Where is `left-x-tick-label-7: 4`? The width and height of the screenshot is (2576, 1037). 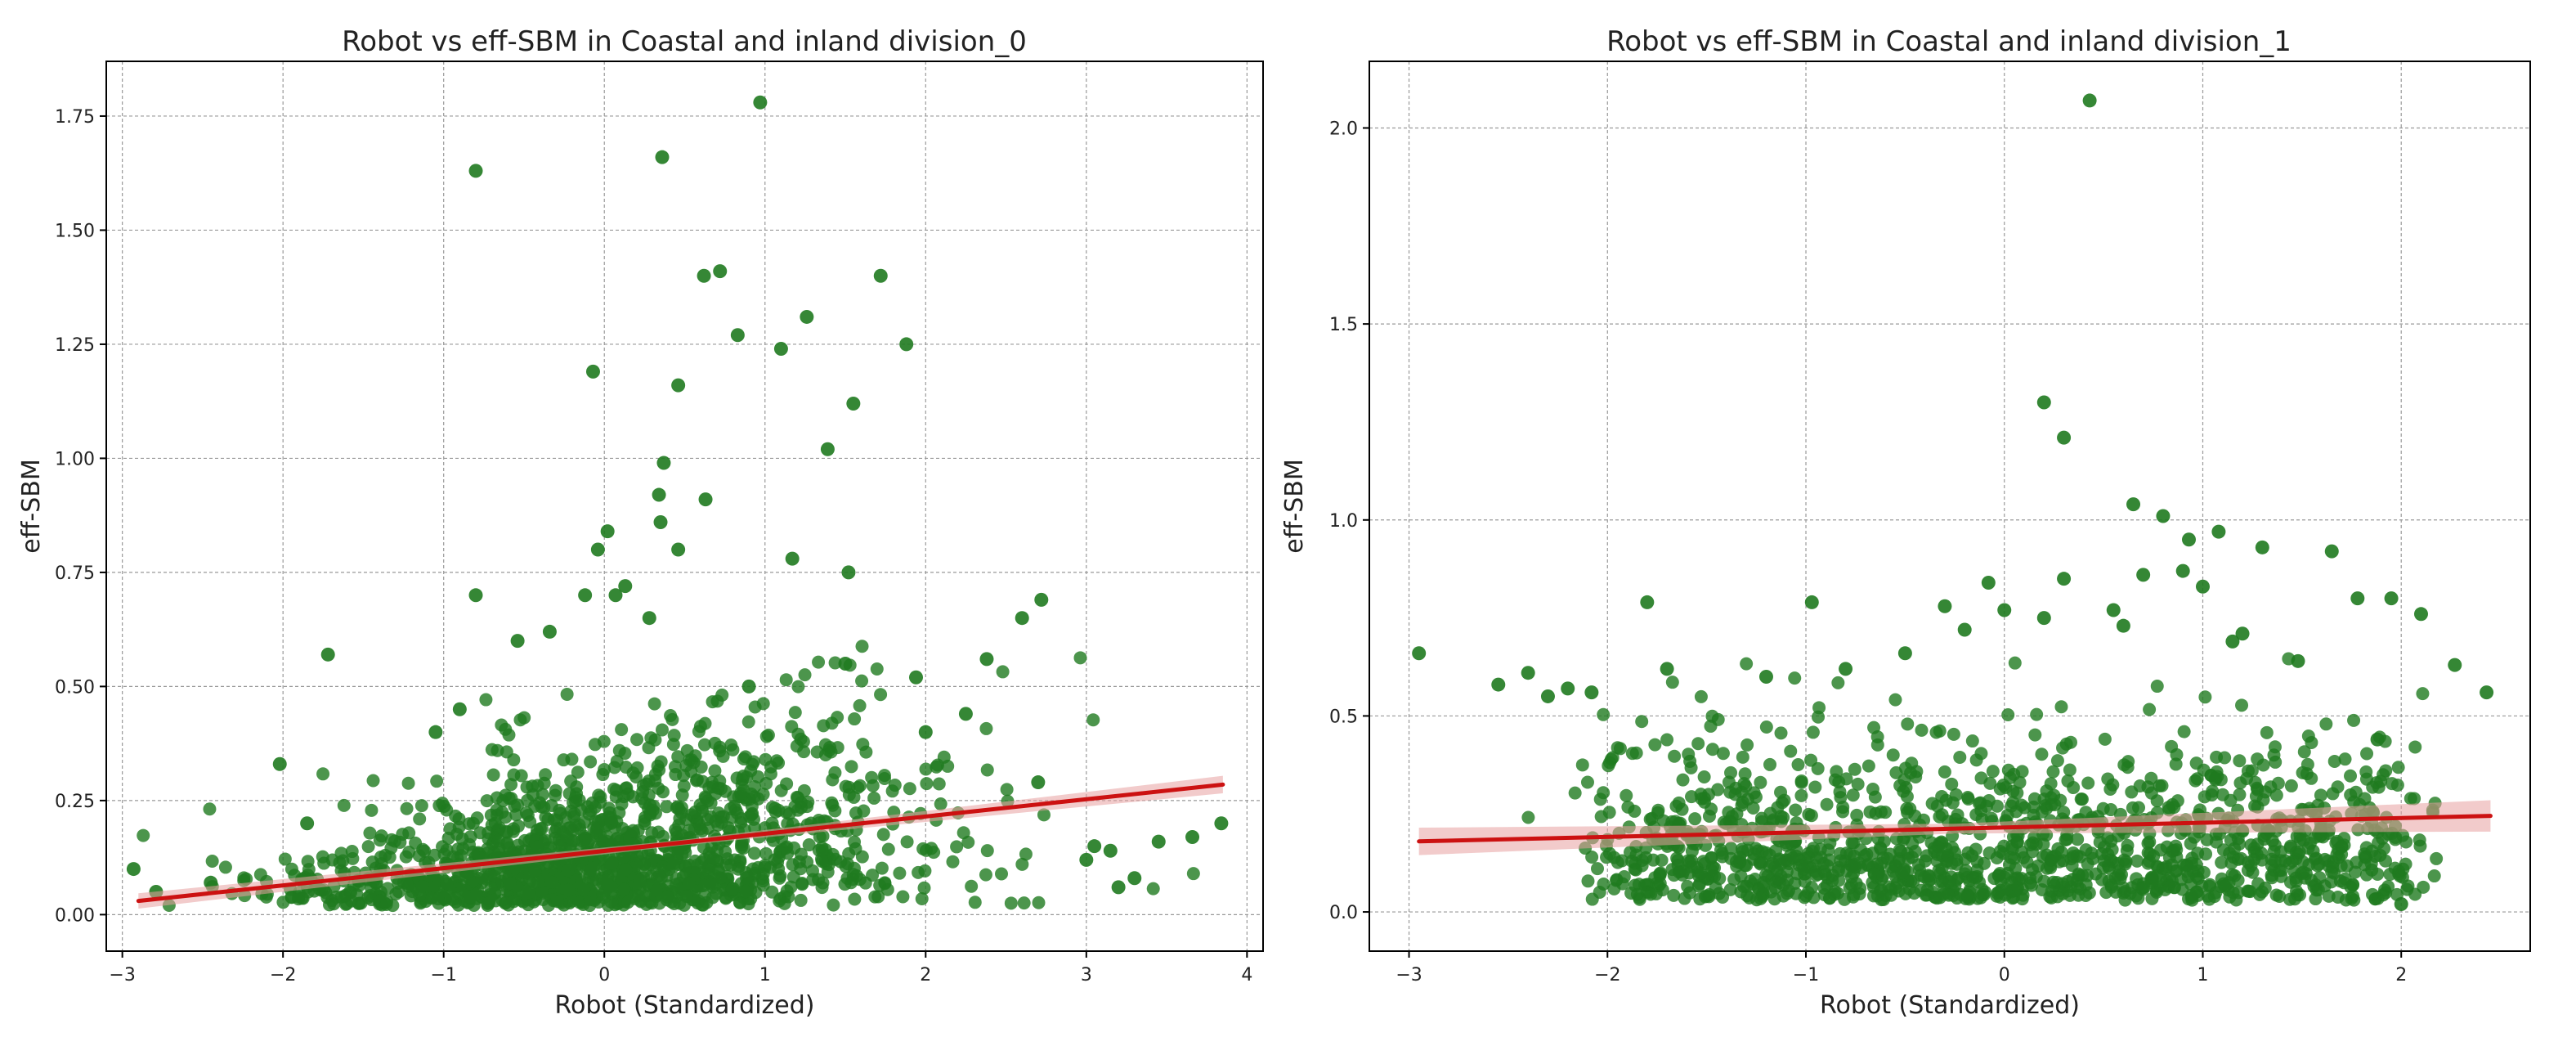
left-x-tick-label-7: 4 is located at coordinates (1247, 975).